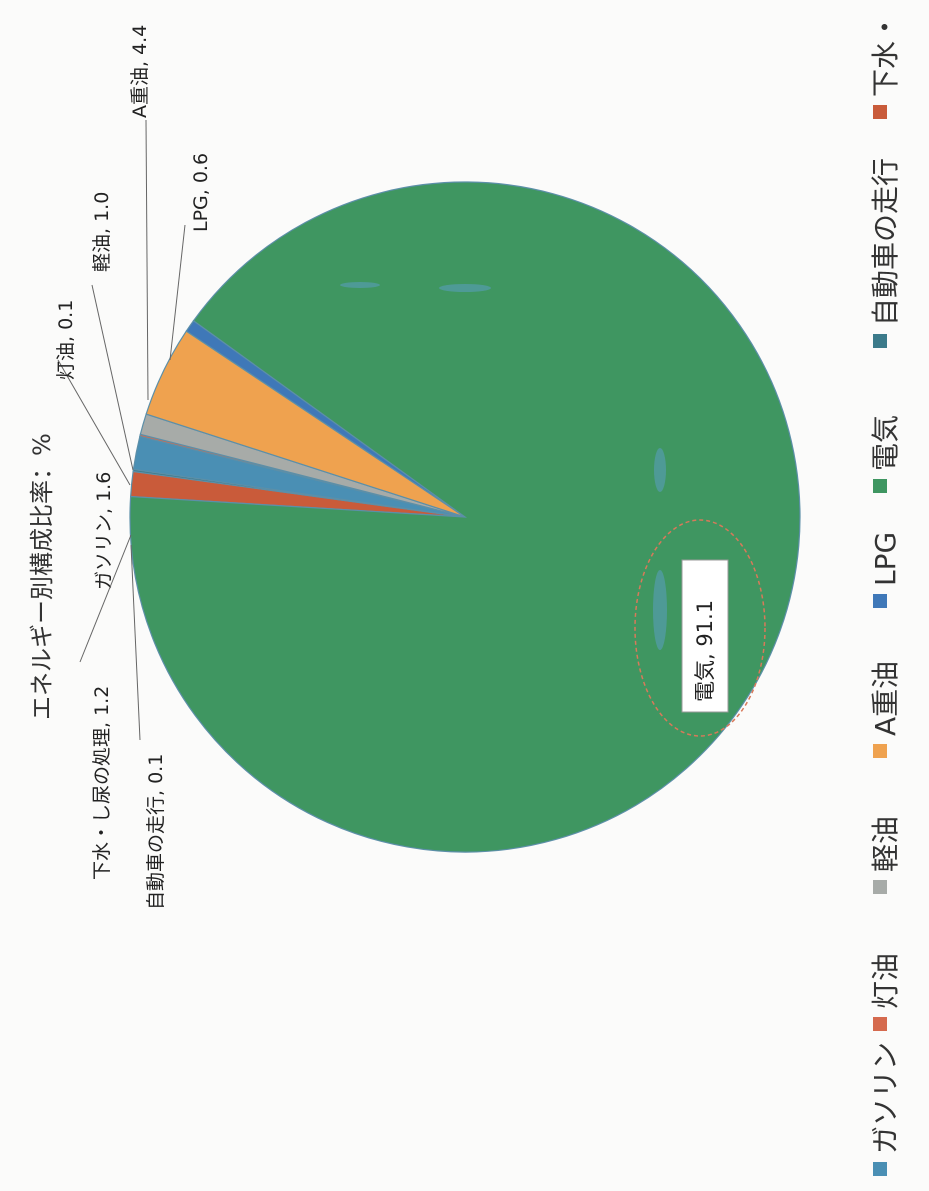  Describe the element at coordinates (880, 486) in the screenshot. I see `legend-swatch-電気` at that location.